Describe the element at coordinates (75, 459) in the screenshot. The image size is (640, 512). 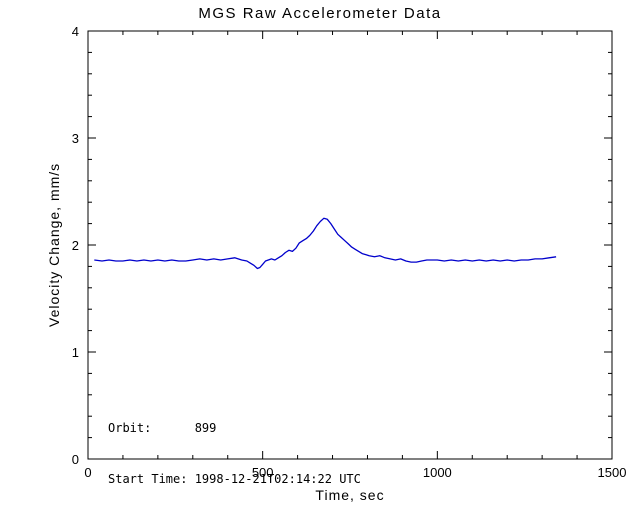
I see `y-tick-label: 0` at that location.